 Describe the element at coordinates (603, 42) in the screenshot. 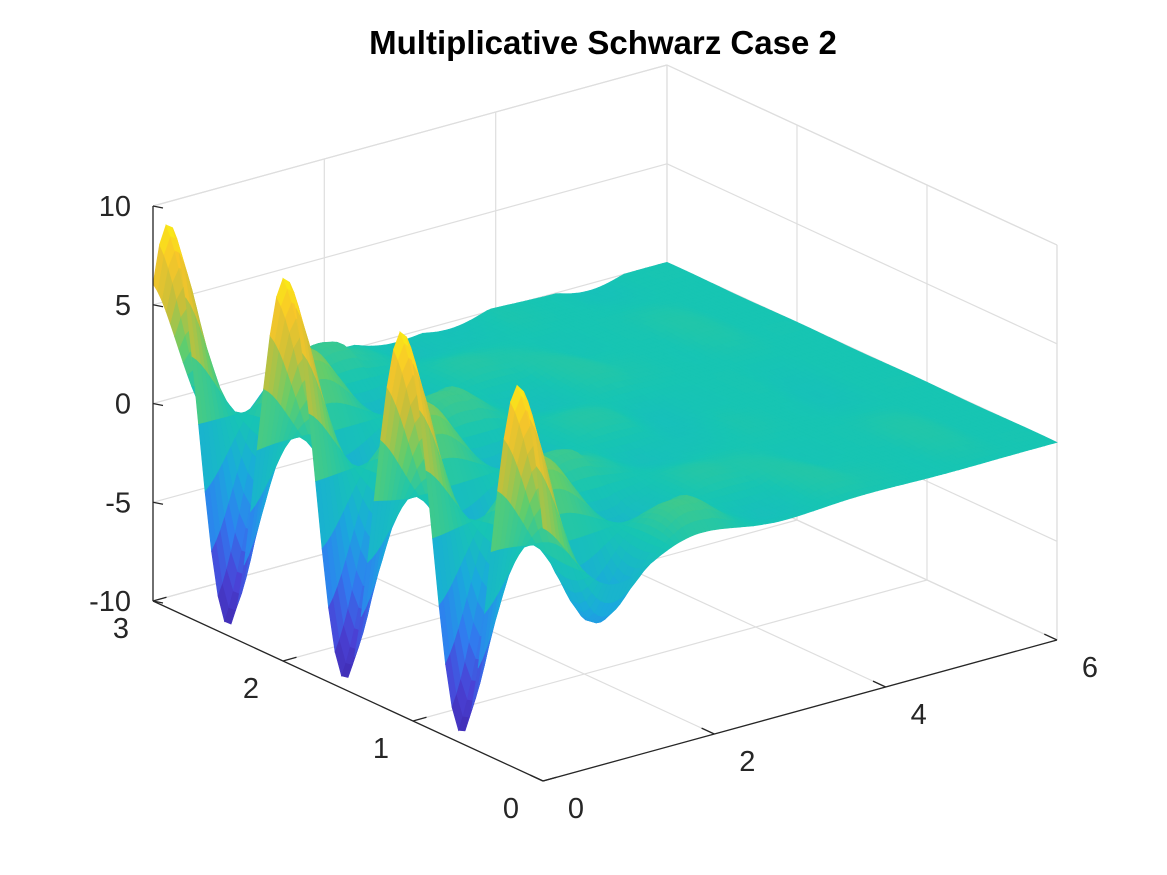

I see `chart-title: Multiplicative Schwarz Case 2` at that location.